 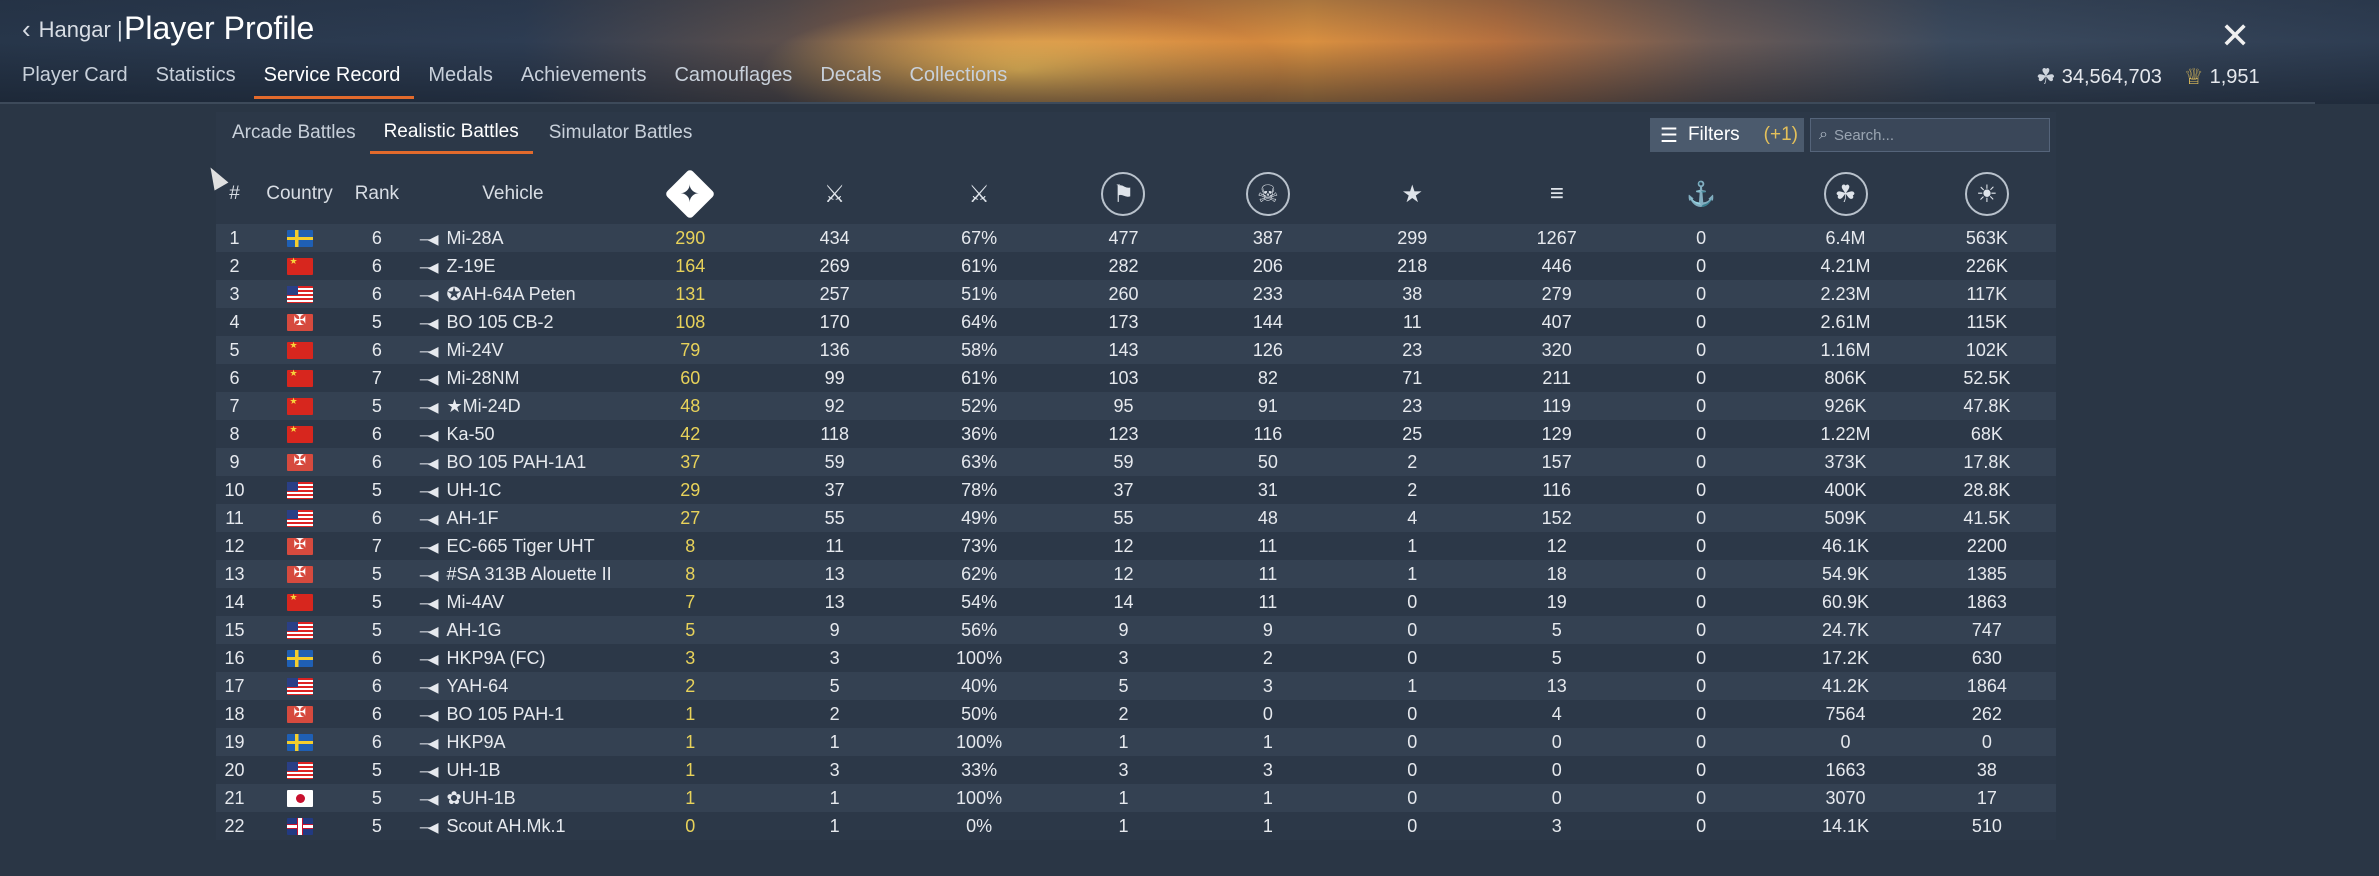 What do you see at coordinates (234, 193) in the screenshot?
I see `col-number: #` at bounding box center [234, 193].